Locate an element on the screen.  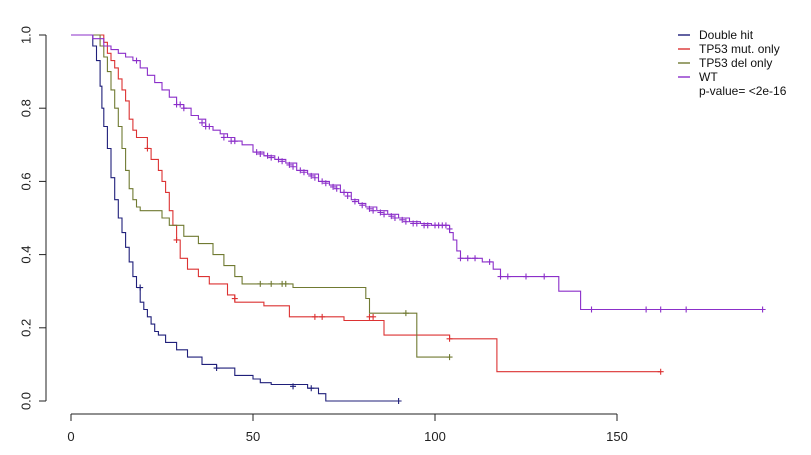
x-tick-label: 0 is located at coordinates (70, 436).